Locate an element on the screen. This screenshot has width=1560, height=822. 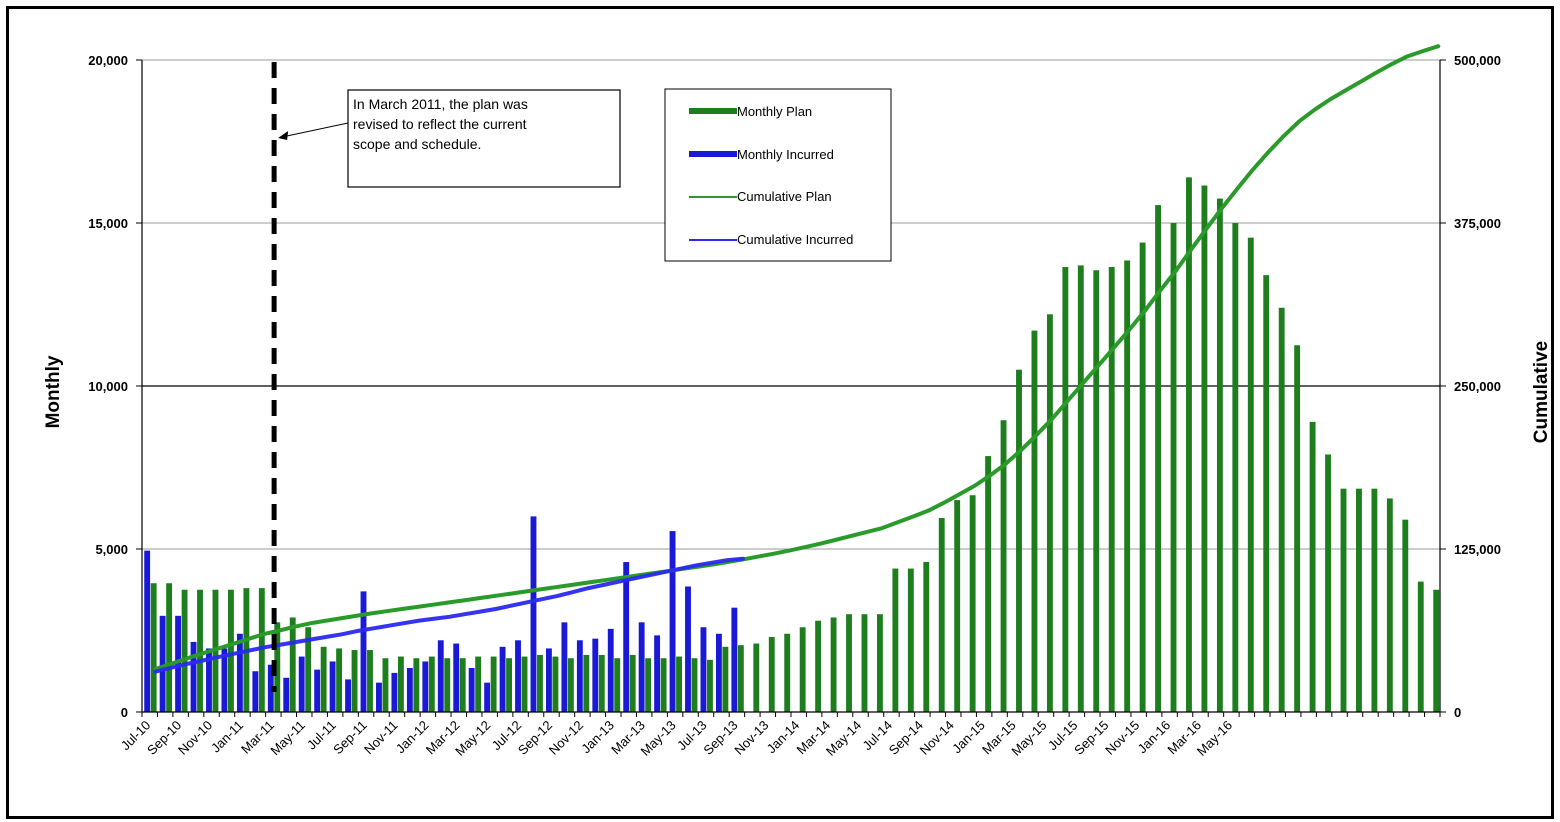
x-tick-label: May-15 is located at coordinates (1028, 738).